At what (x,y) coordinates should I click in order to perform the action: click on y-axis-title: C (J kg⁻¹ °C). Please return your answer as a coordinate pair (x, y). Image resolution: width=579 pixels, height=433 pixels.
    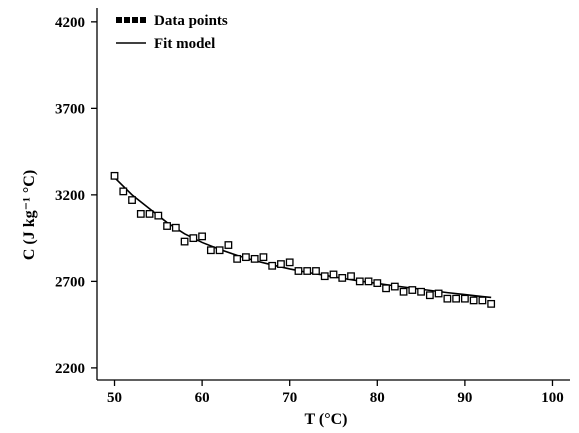
    Looking at the image, I should click on (29, 215).